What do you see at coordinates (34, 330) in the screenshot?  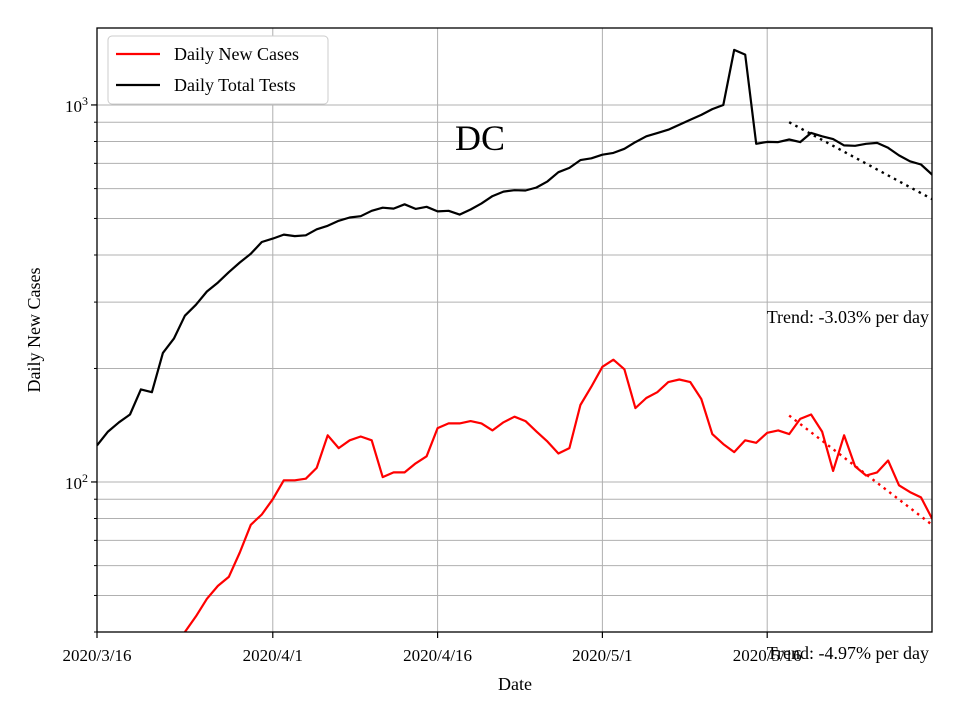 I see `y-axis-label: Daily New Cases` at bounding box center [34, 330].